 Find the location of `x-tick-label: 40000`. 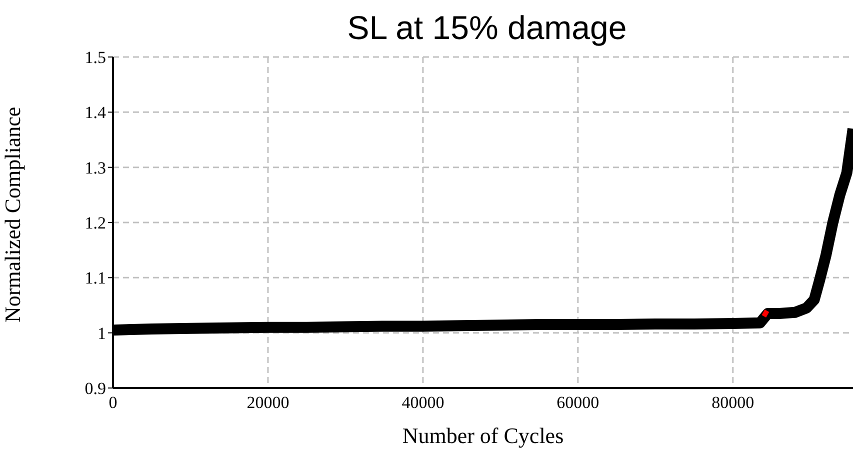

x-tick-label: 40000 is located at coordinates (423, 402).